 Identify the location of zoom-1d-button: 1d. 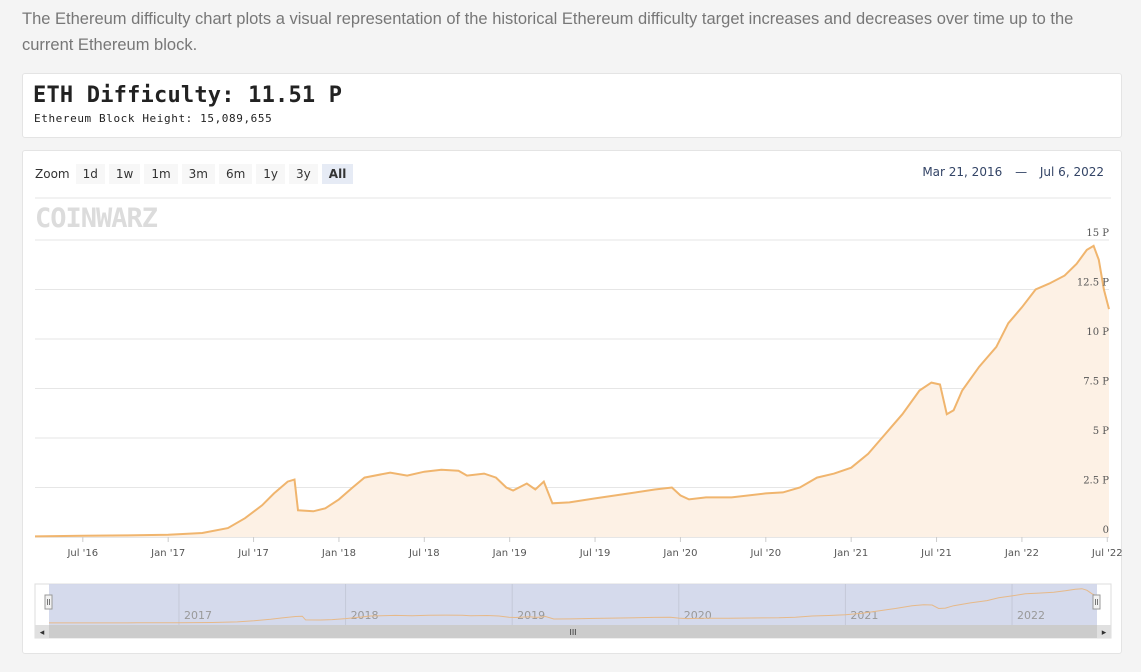
(90, 174).